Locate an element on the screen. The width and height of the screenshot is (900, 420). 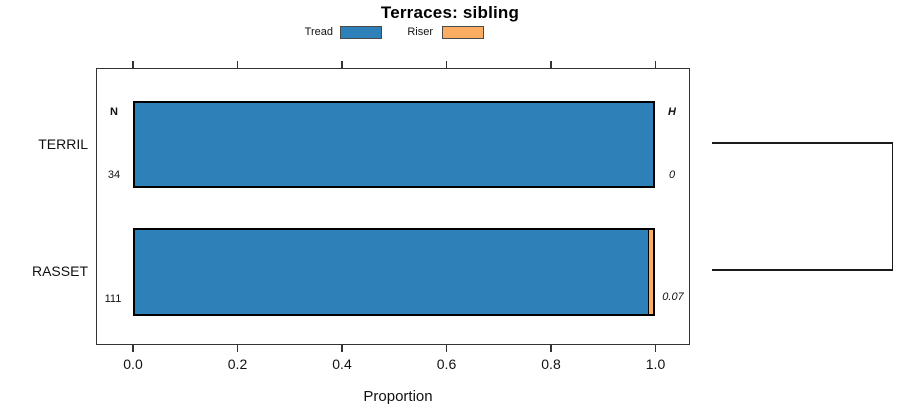
x-tick-label: 0.2 is located at coordinates (237, 364).